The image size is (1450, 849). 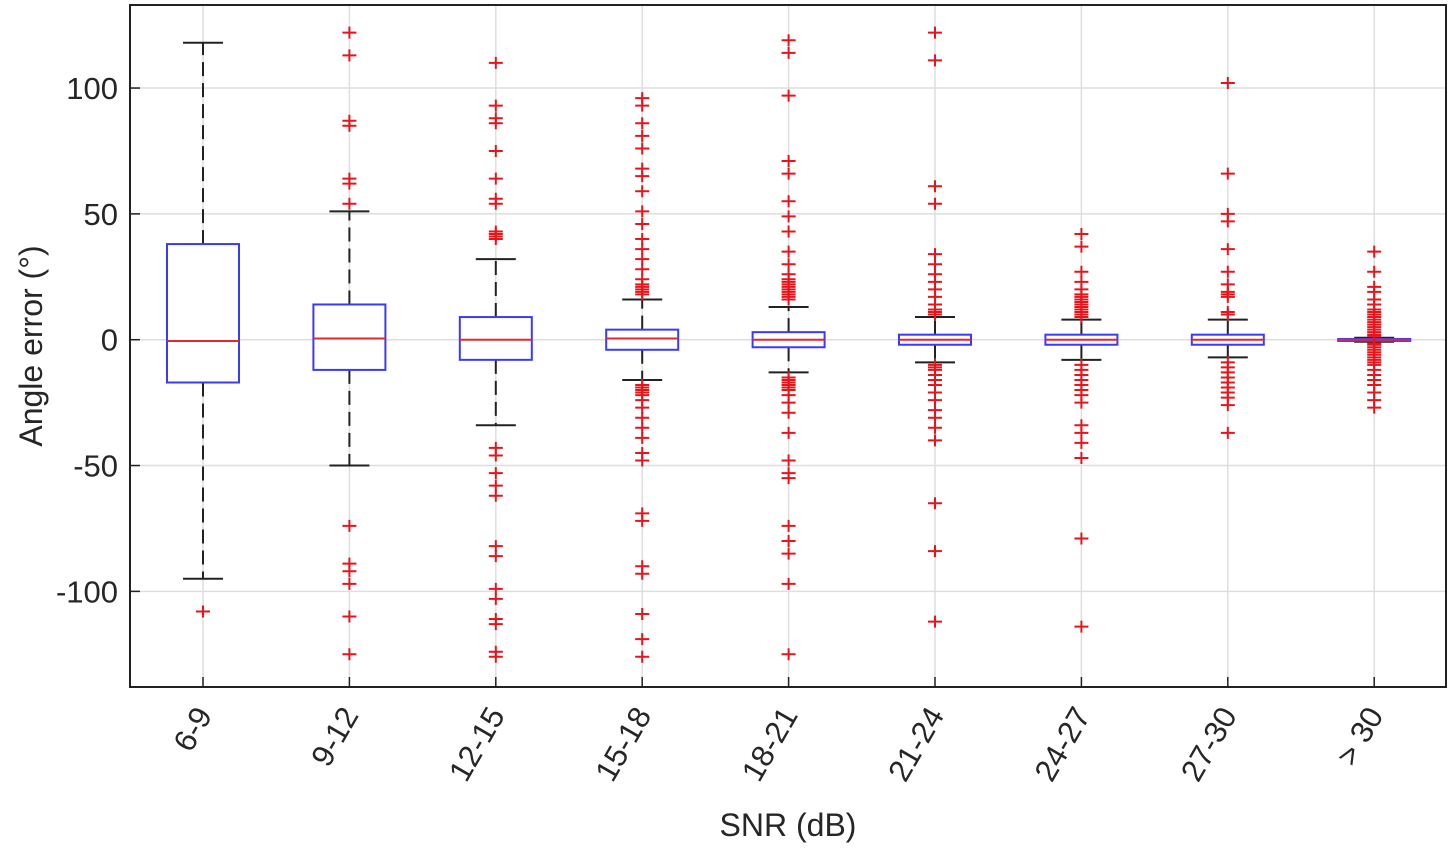 What do you see at coordinates (109, 340) in the screenshot?
I see `y-tick-label: 0` at bounding box center [109, 340].